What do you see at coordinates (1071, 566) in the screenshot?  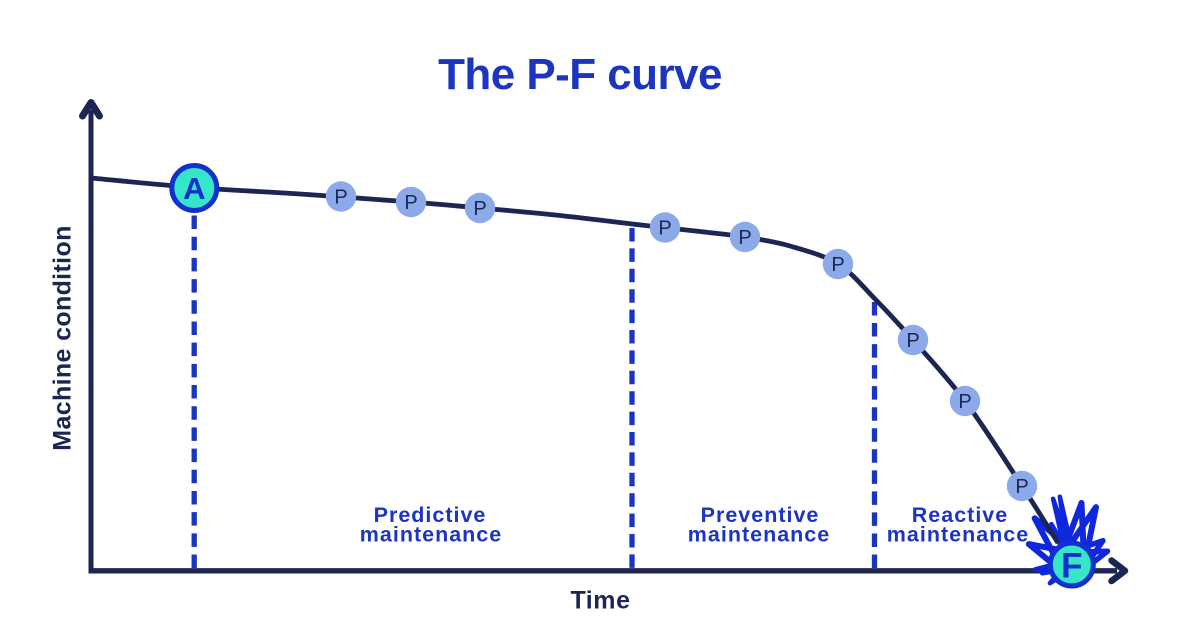 I see `svg-text: F` at bounding box center [1071, 566].